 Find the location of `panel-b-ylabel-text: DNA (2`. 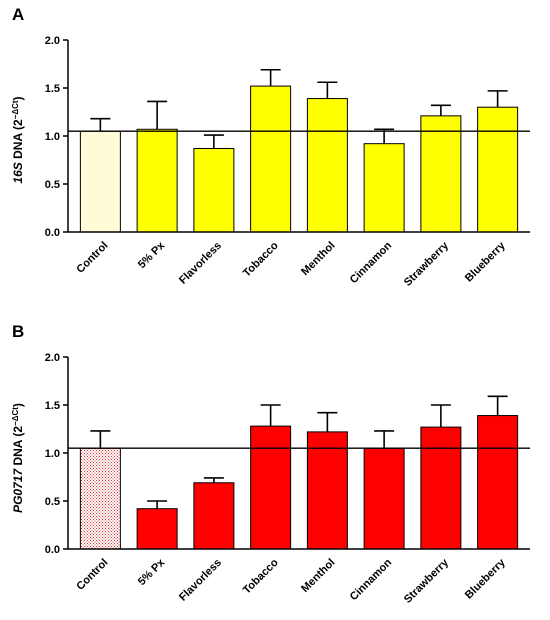

panel-b-ylabel-text: DNA (2 is located at coordinates (18, 447).